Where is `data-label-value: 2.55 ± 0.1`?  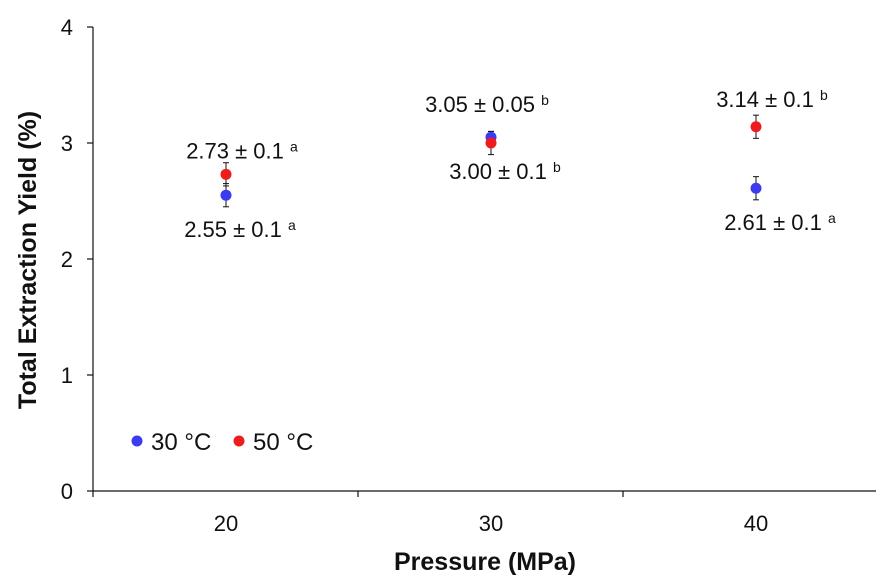
data-label-value: 2.55 ± 0.1 is located at coordinates (236, 229).